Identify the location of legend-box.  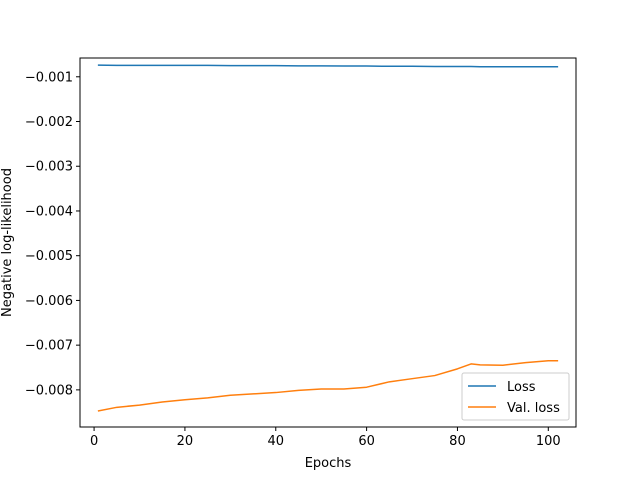
(515, 396).